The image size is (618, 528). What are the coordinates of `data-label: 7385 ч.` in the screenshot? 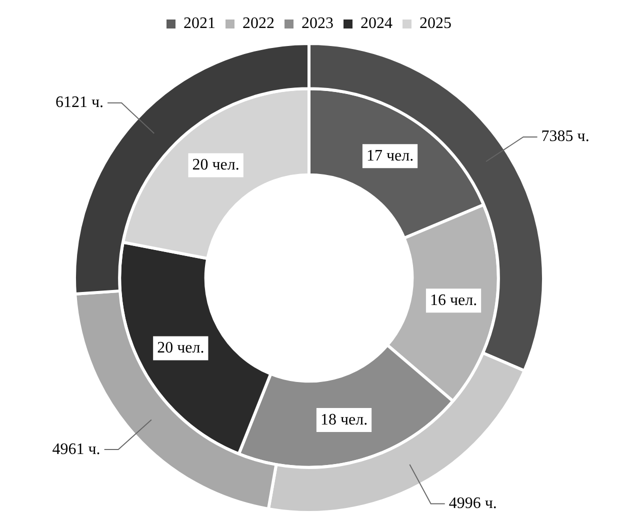 It's located at (565, 137).